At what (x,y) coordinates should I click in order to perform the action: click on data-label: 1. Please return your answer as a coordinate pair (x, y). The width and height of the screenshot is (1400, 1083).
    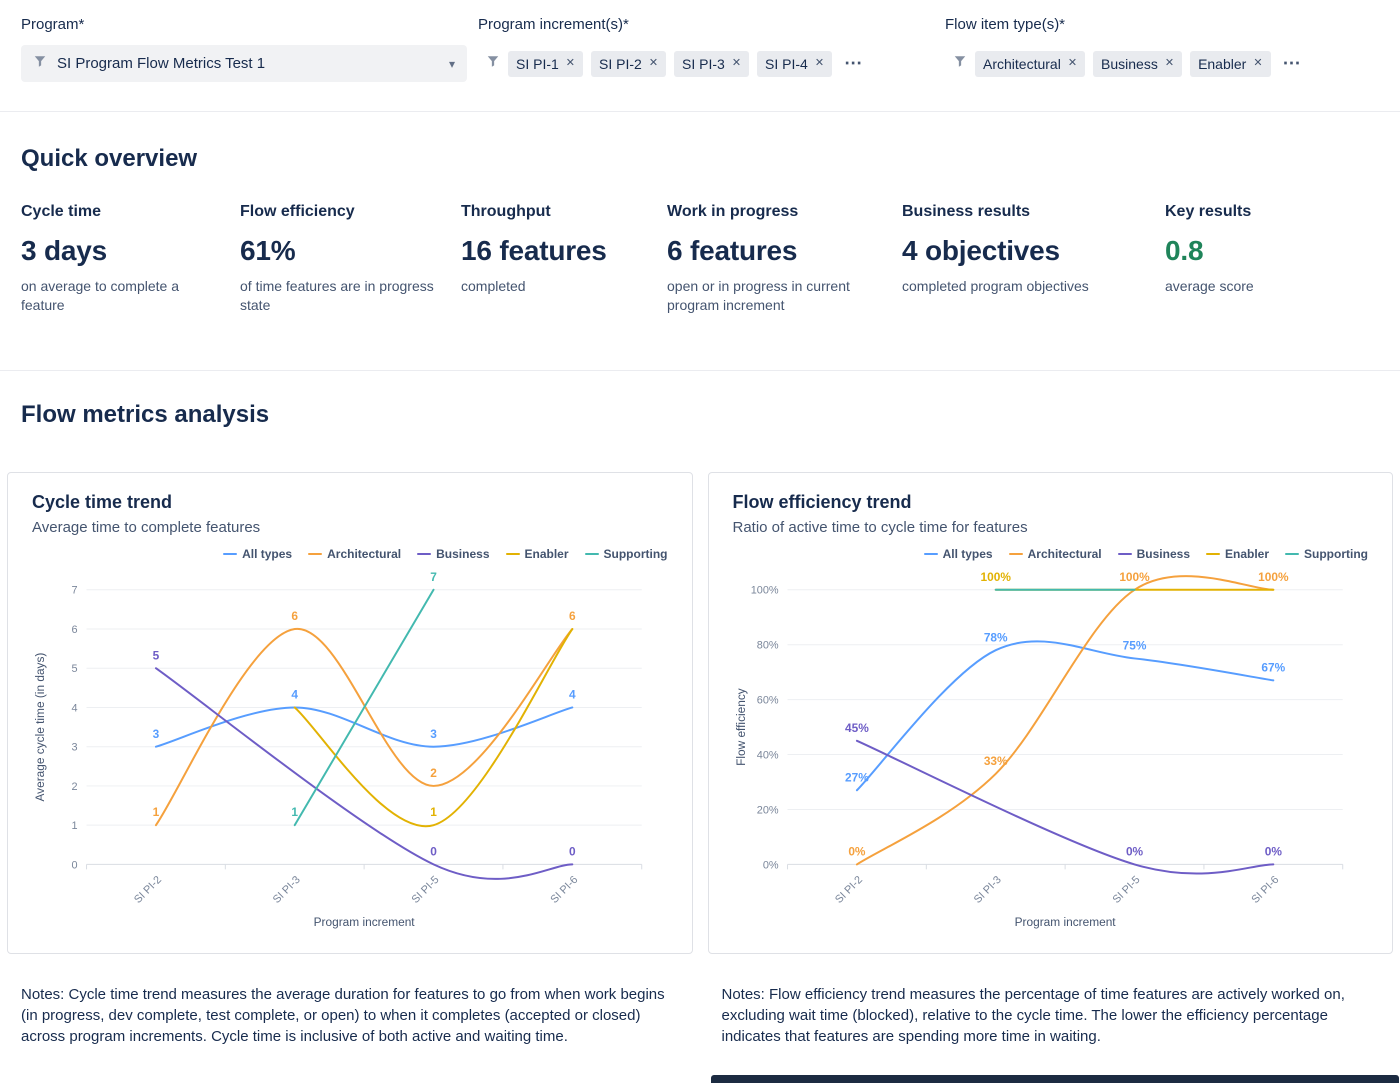
    Looking at the image, I should click on (156, 812).